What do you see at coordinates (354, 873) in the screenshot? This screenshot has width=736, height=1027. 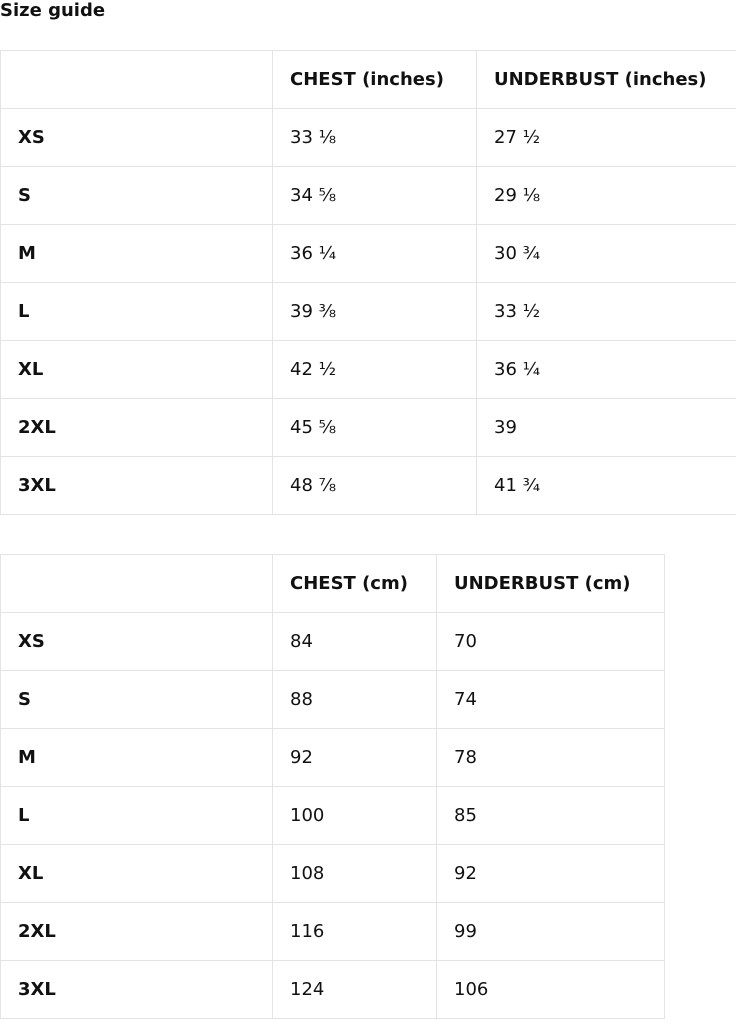 I see `measurement-cell: 108` at bounding box center [354, 873].